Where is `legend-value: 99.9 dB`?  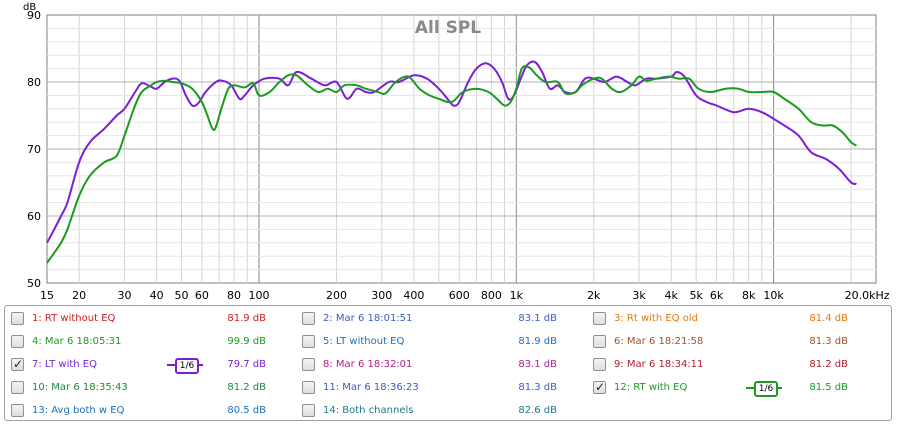
legend-value: 99.9 dB is located at coordinates (246, 341).